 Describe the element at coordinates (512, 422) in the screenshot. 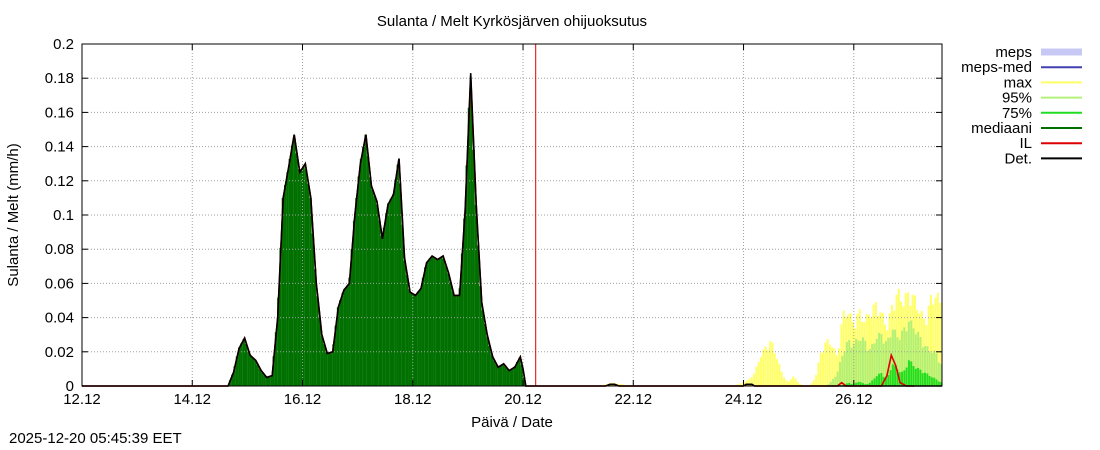

I see `x-axis-label: Päivä / Date` at that location.